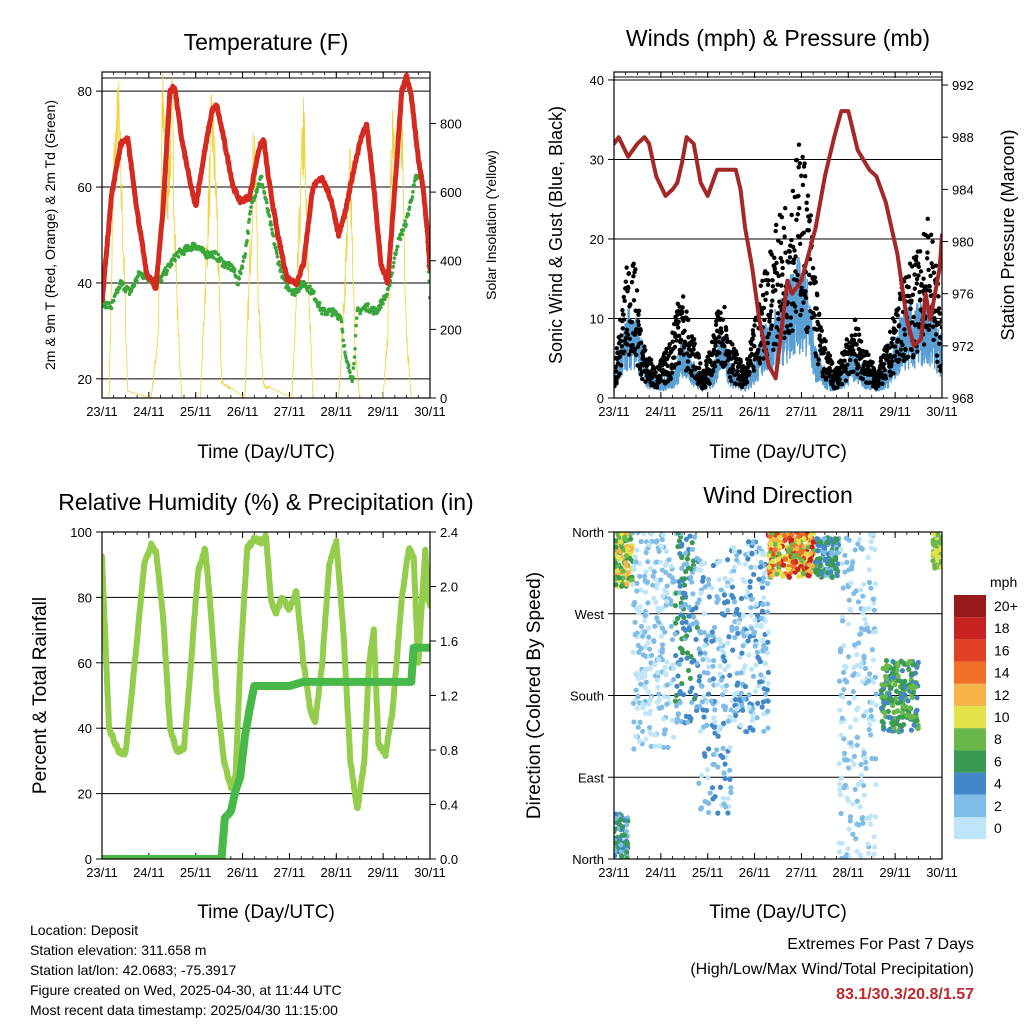  What do you see at coordinates (942, 872) in the screenshot?
I see `x-tick-label: 30/11` at bounding box center [942, 872].